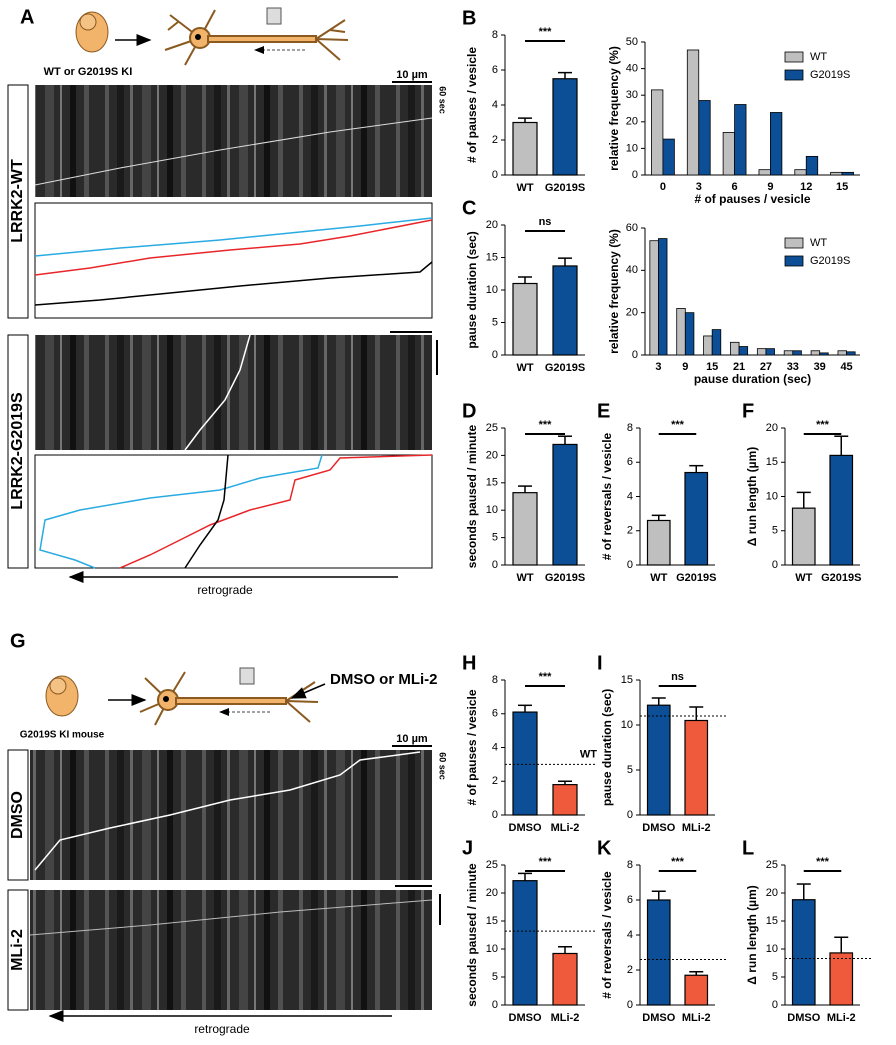 This screenshot has width=896, height=1045. What do you see at coordinates (492, 428) in the screenshot?
I see `y-tick-label: 25` at bounding box center [492, 428].